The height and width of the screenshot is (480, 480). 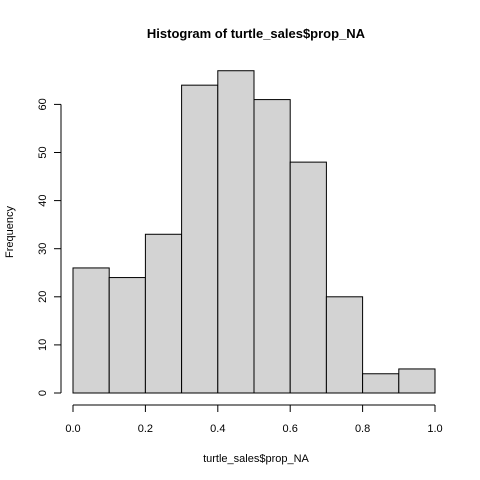 What do you see at coordinates (290, 429) in the screenshot?
I see `x-tick-label-3: 0.6` at bounding box center [290, 429].